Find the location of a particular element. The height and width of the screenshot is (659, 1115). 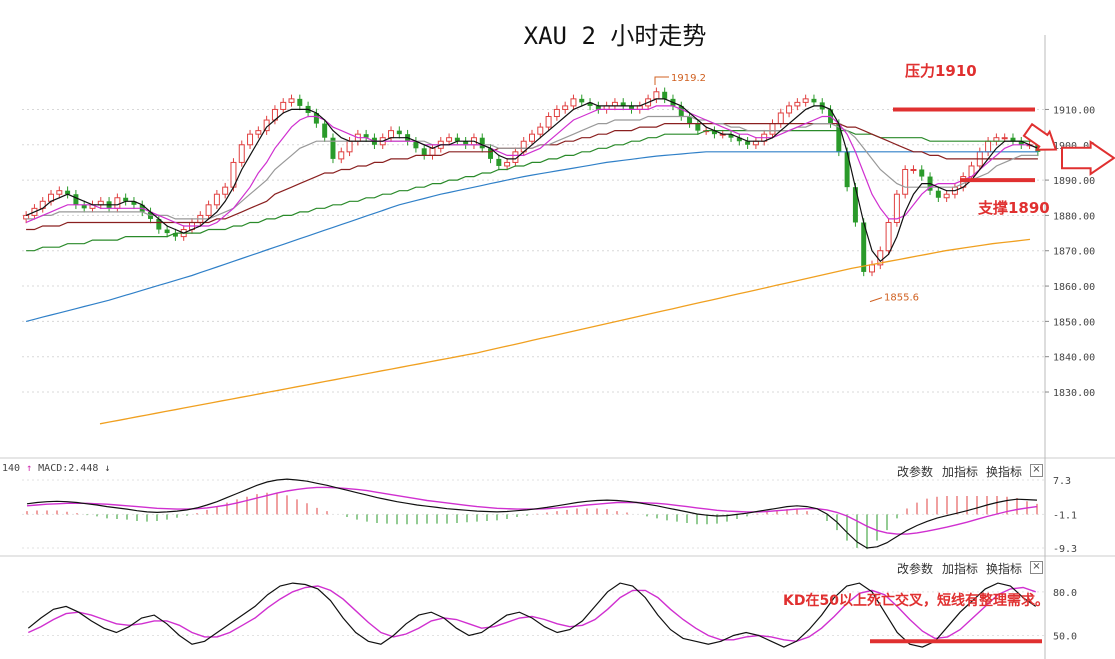

price-tick-label: 1910.00 is located at coordinates (1074, 110).